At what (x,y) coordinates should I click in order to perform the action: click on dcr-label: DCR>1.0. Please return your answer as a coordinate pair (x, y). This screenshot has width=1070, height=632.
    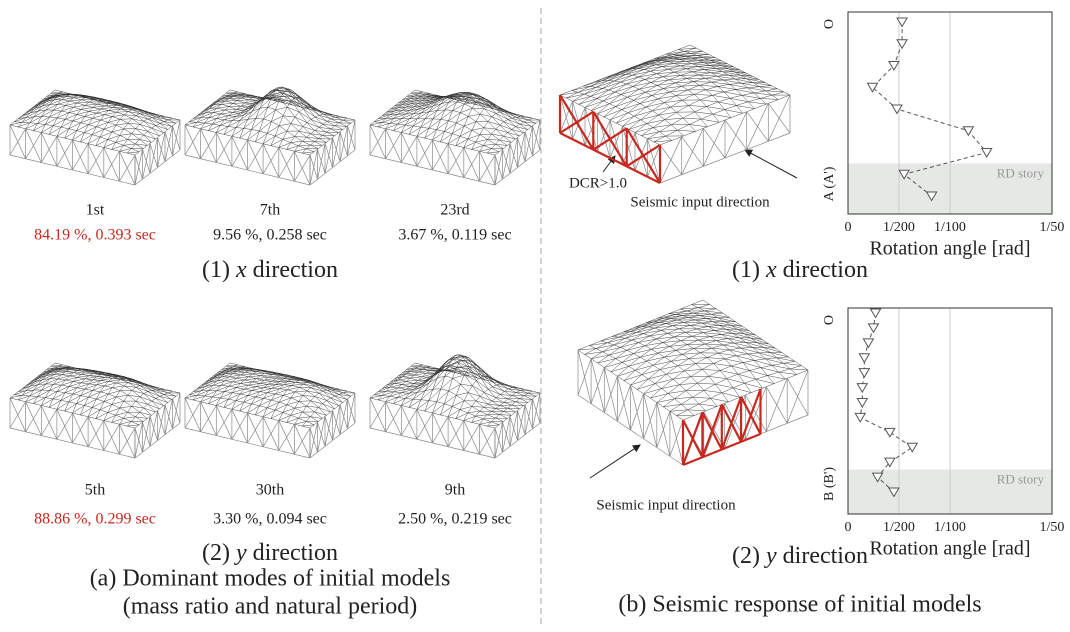
    Looking at the image, I should click on (598, 183).